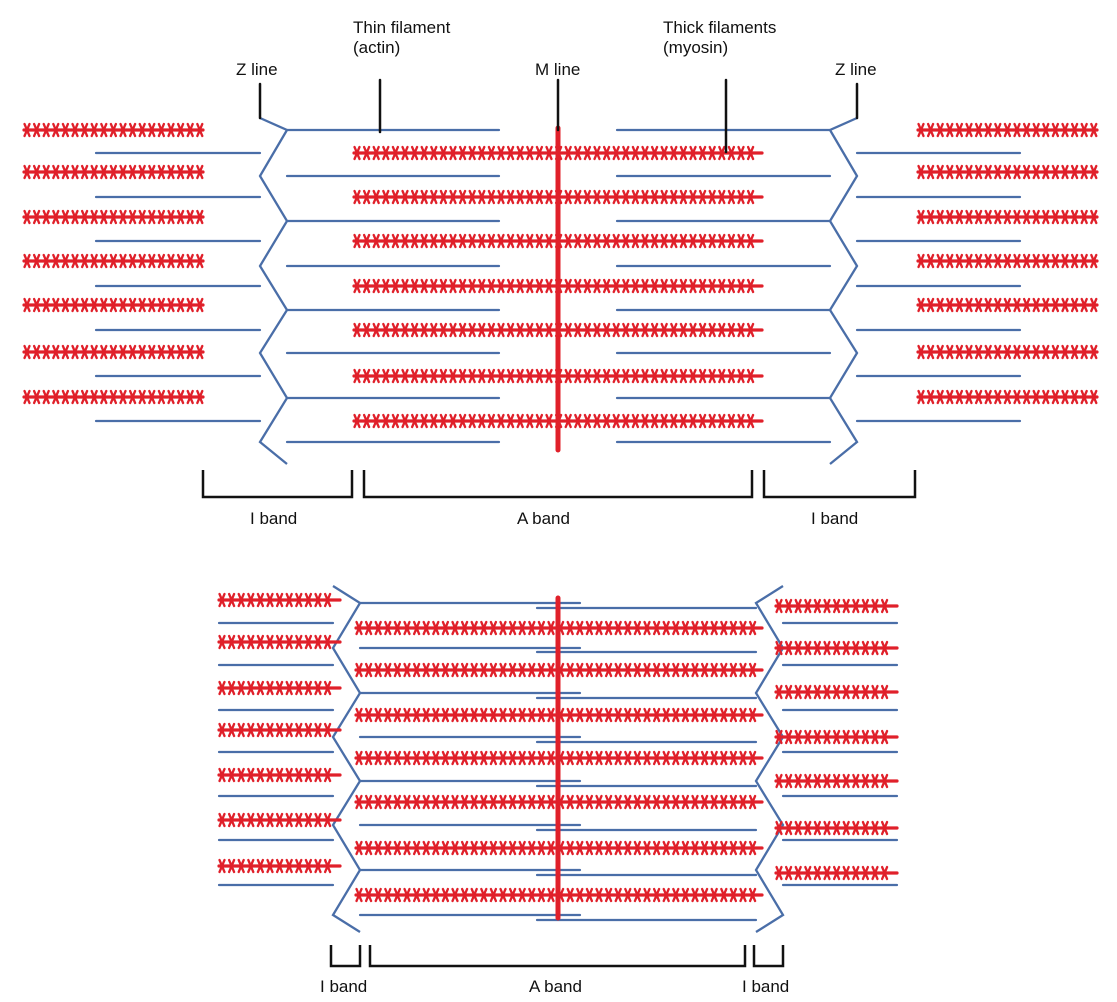 This screenshot has width=1117, height=1002. What do you see at coordinates (555, 986) in the screenshot?
I see `contracted-a-band-label: A band` at bounding box center [555, 986].